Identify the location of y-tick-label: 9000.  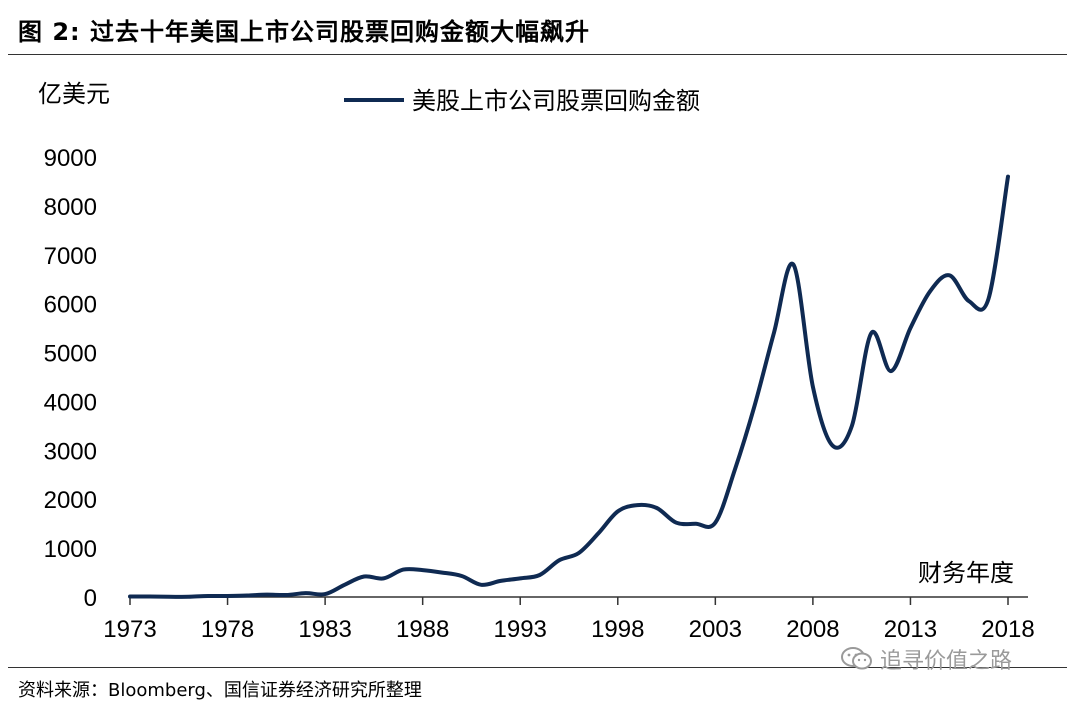
(70, 158).